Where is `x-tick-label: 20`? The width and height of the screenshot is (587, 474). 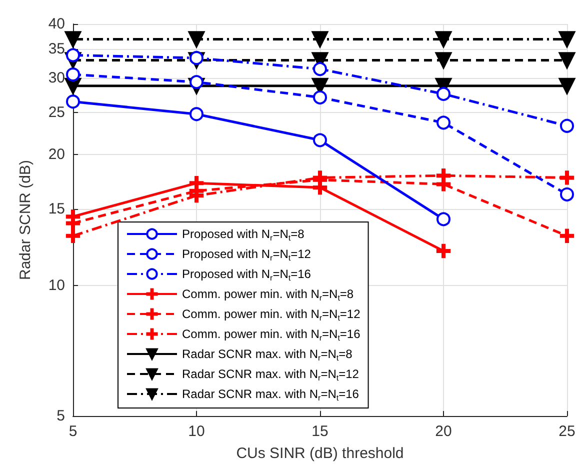 x-tick-label: 20 is located at coordinates (443, 431).